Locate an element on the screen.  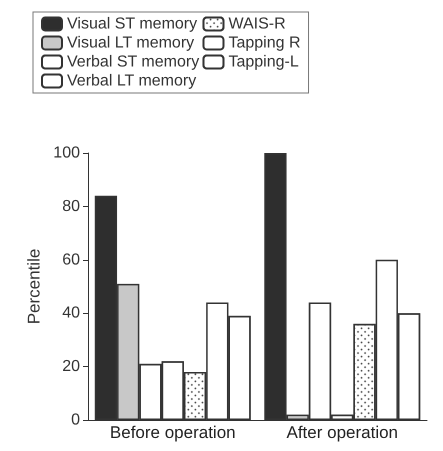
y-tick-label: 60 is located at coordinates (71, 259).